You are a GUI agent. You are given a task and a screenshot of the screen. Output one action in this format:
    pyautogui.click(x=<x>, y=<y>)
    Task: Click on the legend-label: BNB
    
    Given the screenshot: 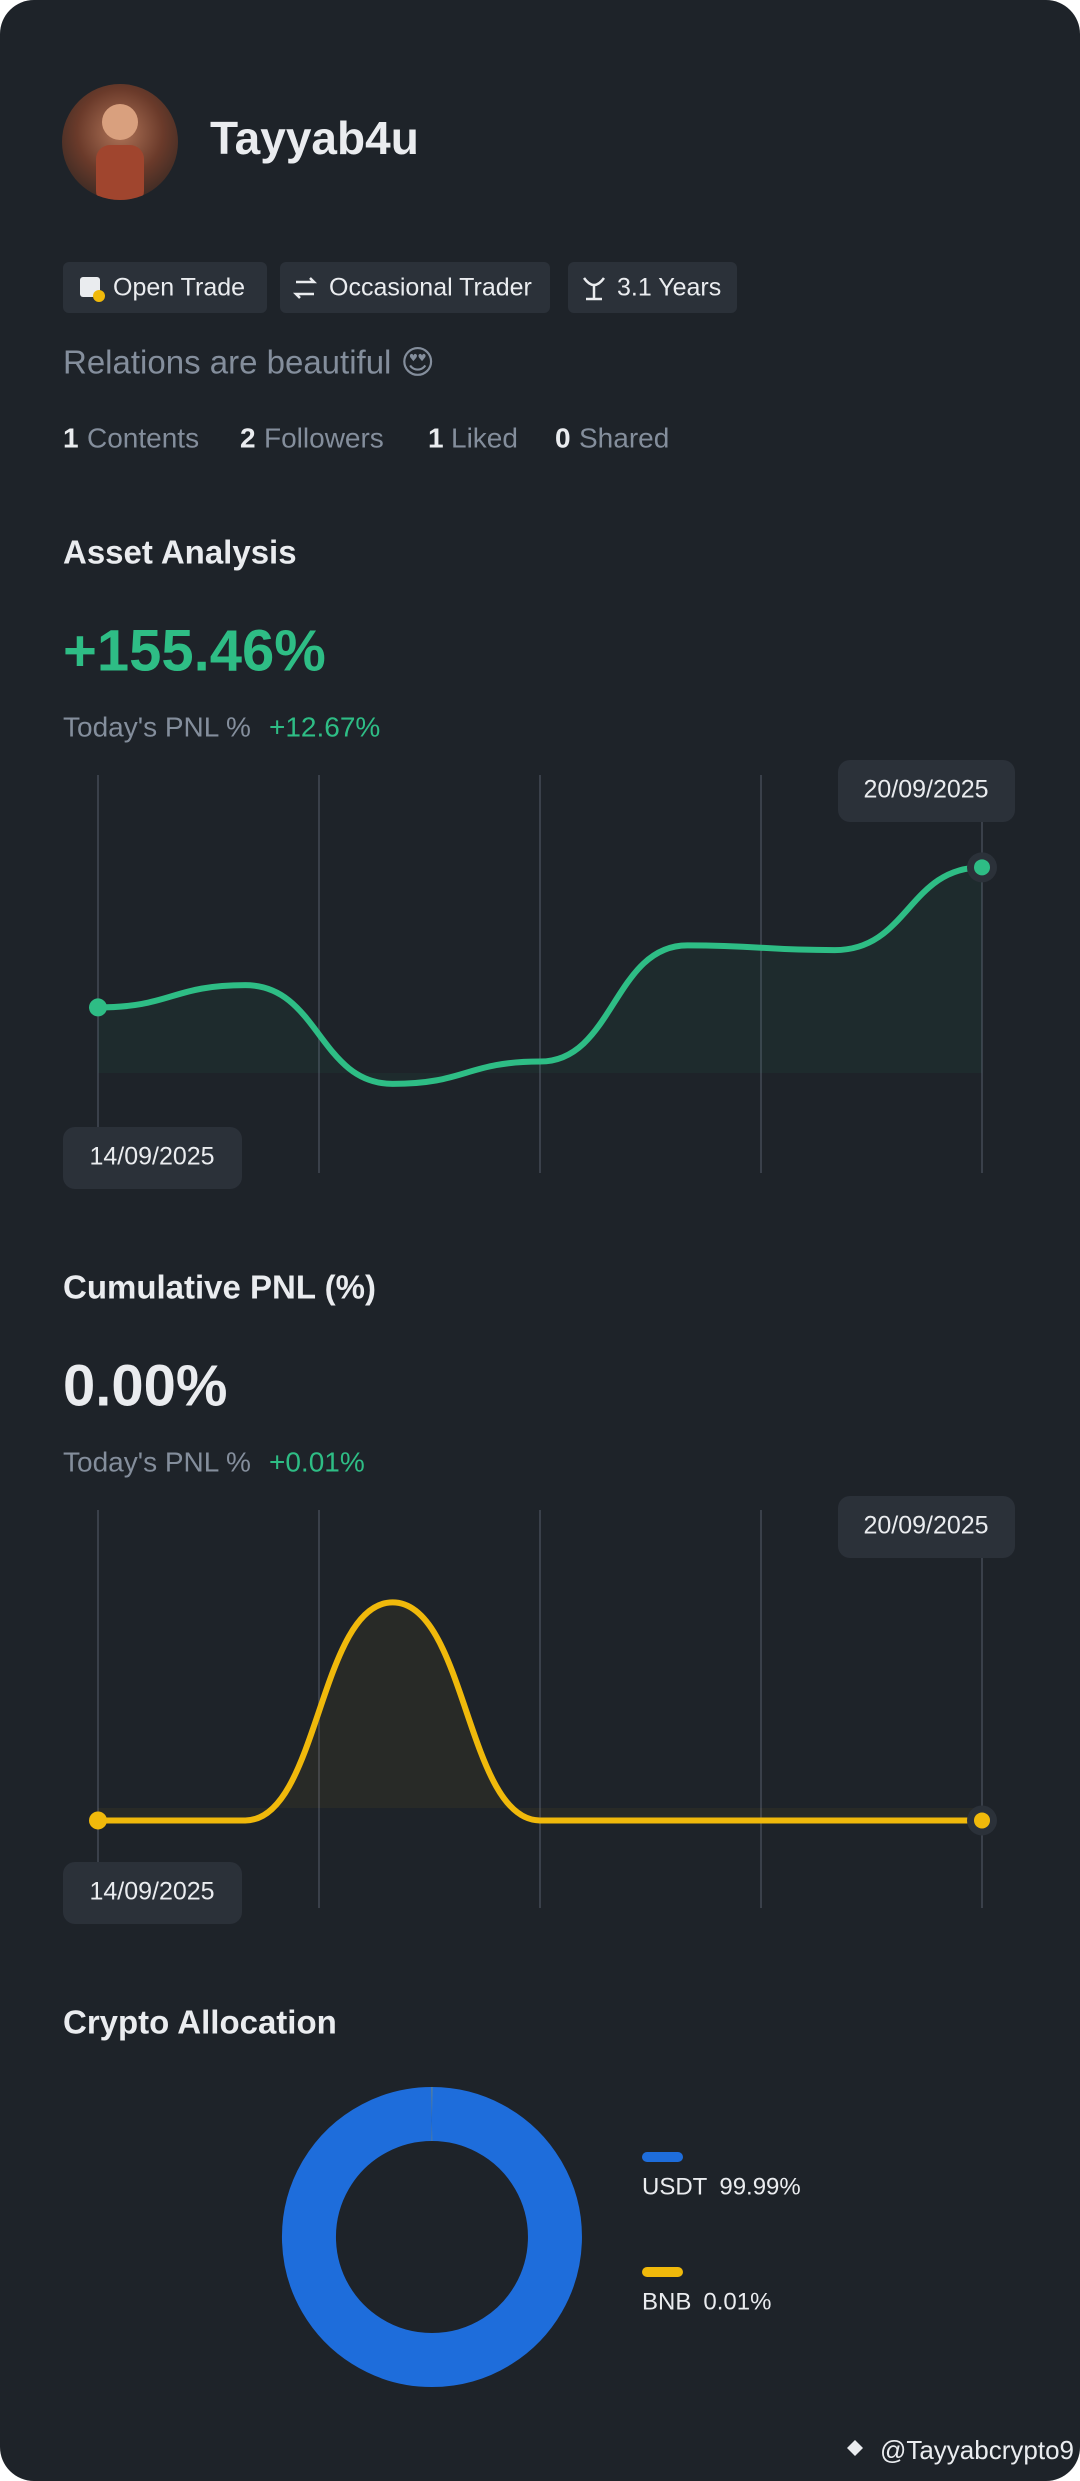 What is the action you would take?
    pyautogui.click(x=666, y=2301)
    